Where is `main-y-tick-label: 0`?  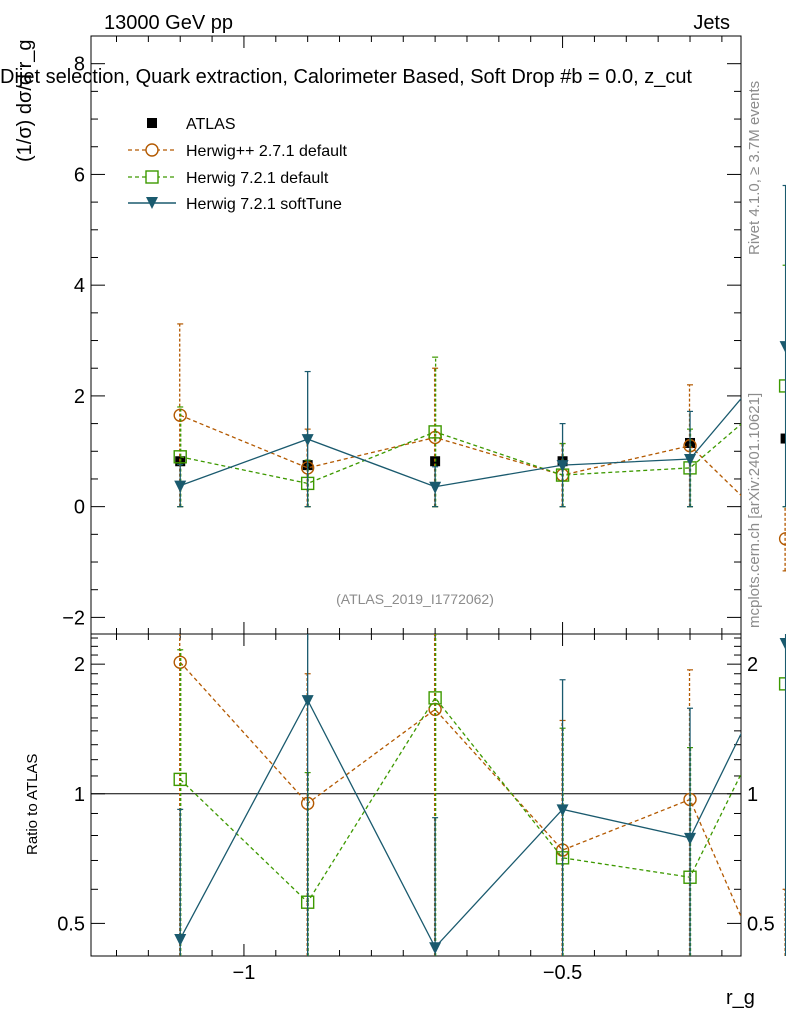 main-y-tick-label: 0 is located at coordinates (79, 508).